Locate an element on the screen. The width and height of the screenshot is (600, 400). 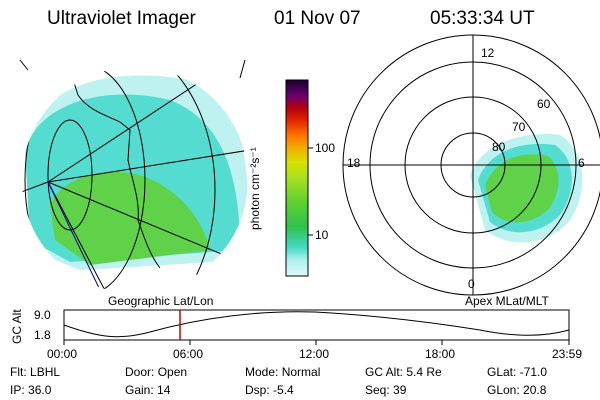
status-gc-alt: GC Alt: 5.4 Re is located at coordinates (403, 372).